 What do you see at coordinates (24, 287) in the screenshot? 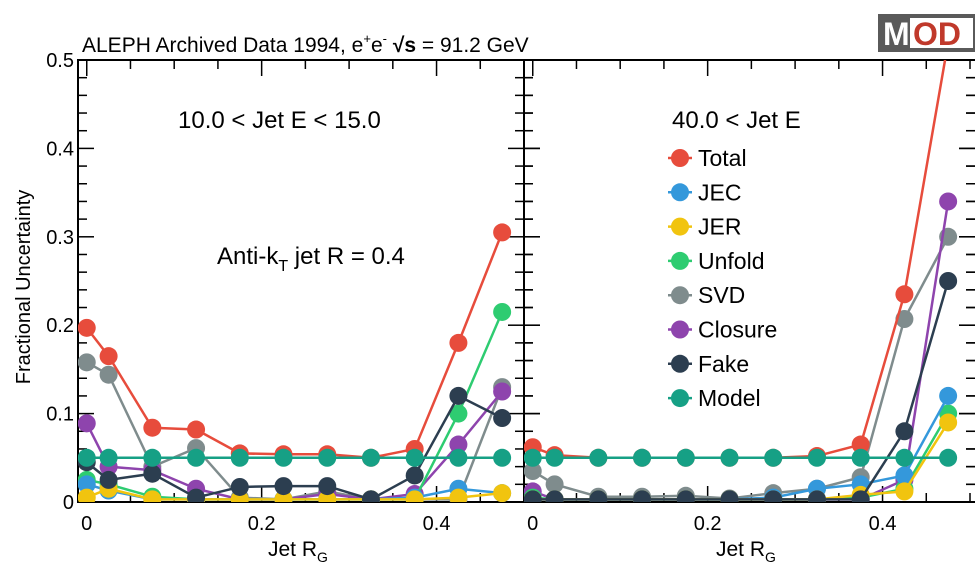
I see `y-axis-label: Fractional Uncertainty` at bounding box center [24, 287].